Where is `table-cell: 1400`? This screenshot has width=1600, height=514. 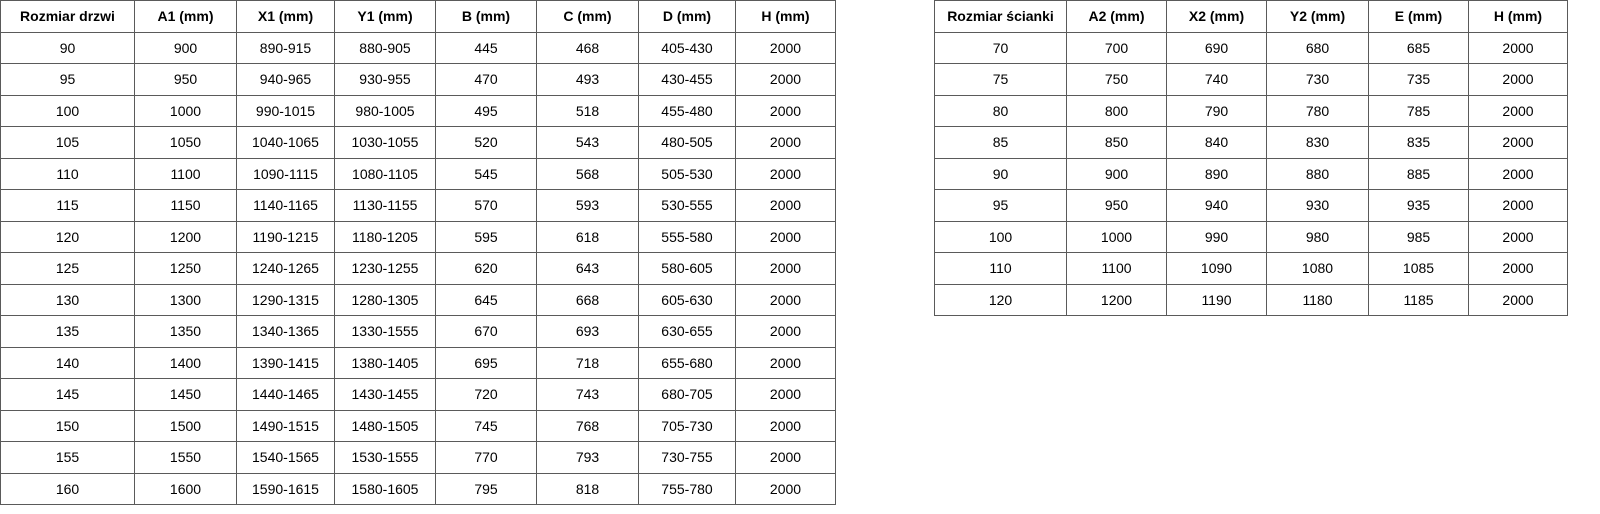 table-cell: 1400 is located at coordinates (185, 362).